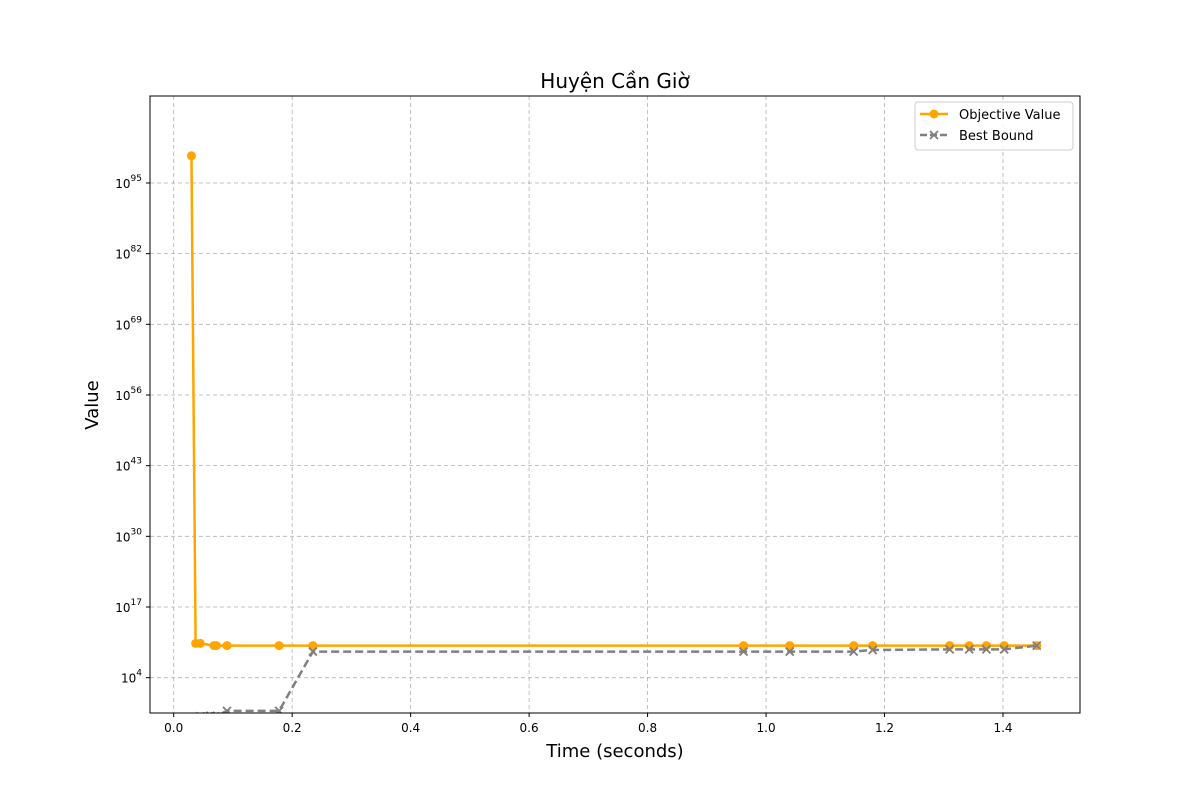 The image size is (1200, 800). What do you see at coordinates (588, 724) in the screenshot?
I see `x-axis-ticks: 0.0 0.2 0.4 0.6 0.8 1.0 1.2 1.4` at bounding box center [588, 724].